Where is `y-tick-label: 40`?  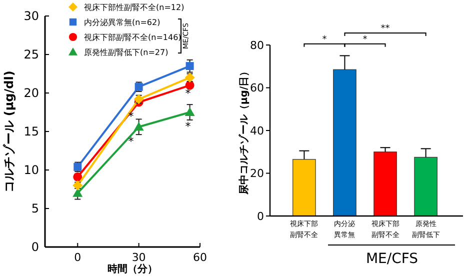 y-tick-label: 40 is located at coordinates (257, 131).